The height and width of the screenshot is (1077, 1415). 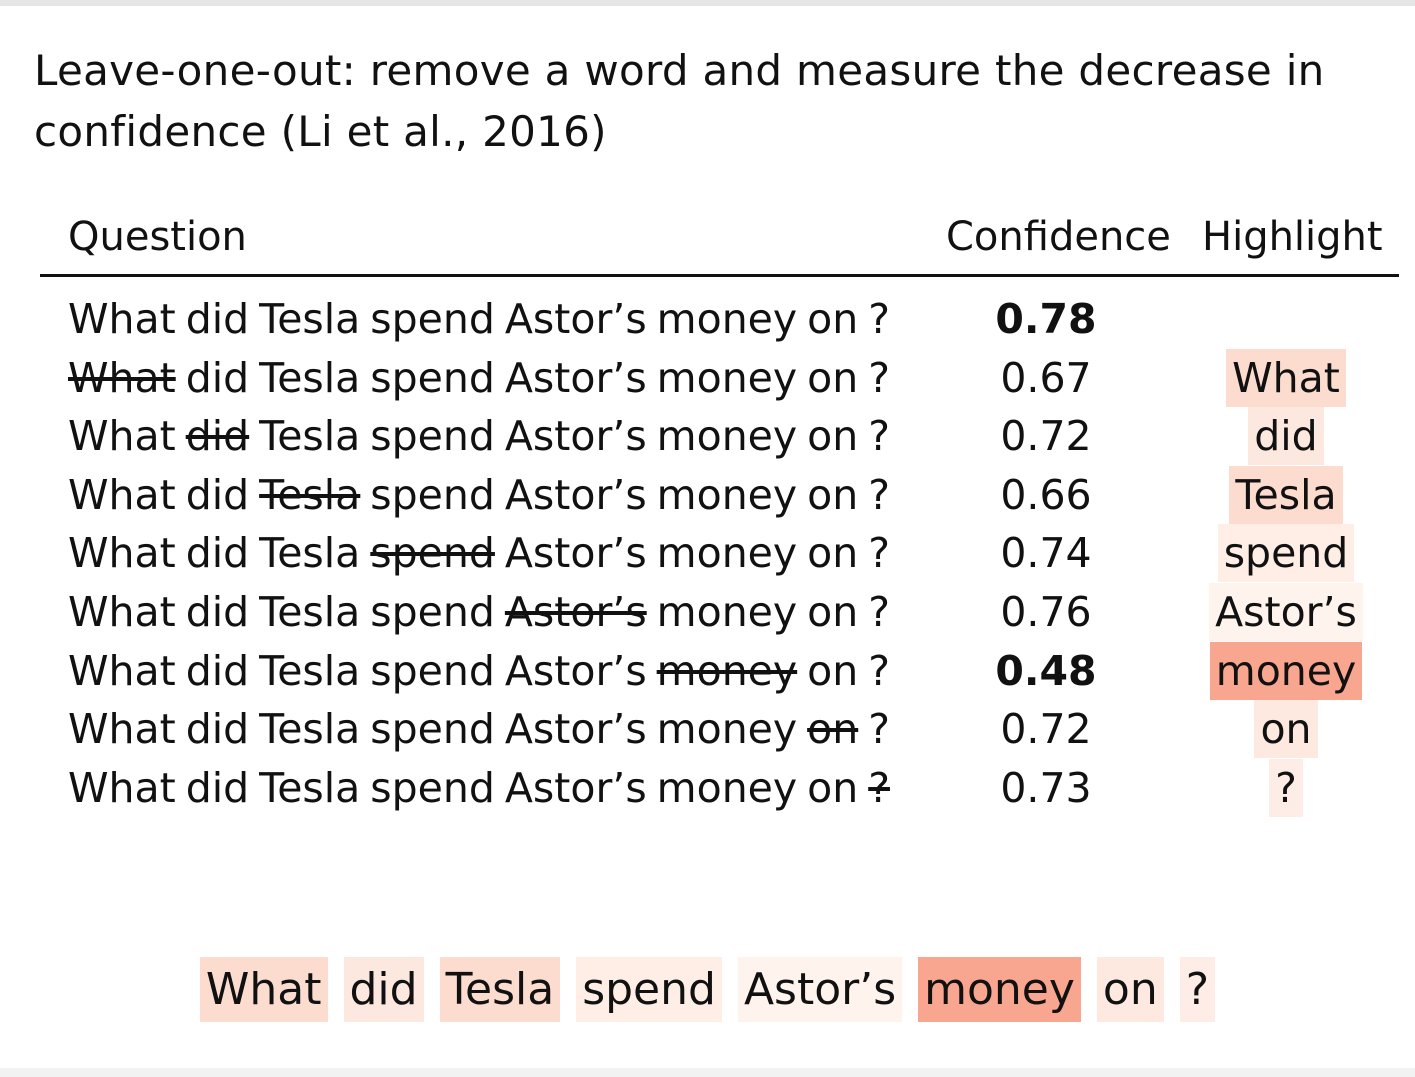 What do you see at coordinates (833, 729) in the screenshot?
I see `removed-word: on` at bounding box center [833, 729].